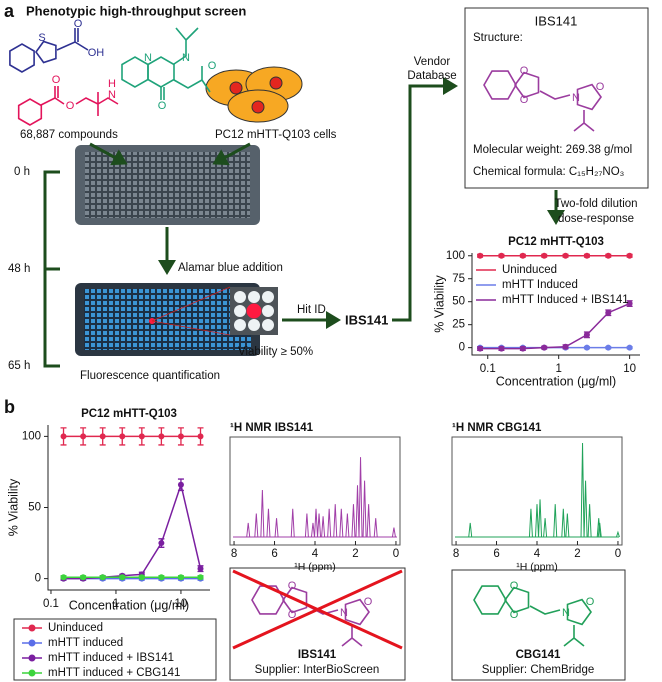 Image resolution: width=662 pixels, height=682 pixels. I want to click on label: Vendor, so click(432, 62).